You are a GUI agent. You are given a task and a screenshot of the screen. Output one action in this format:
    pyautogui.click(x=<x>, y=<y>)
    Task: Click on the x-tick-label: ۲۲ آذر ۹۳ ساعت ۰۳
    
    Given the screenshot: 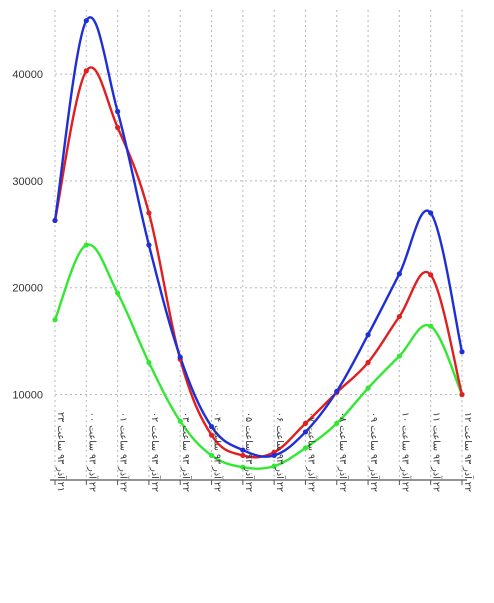 What is the action you would take?
    pyautogui.click(x=186, y=452)
    